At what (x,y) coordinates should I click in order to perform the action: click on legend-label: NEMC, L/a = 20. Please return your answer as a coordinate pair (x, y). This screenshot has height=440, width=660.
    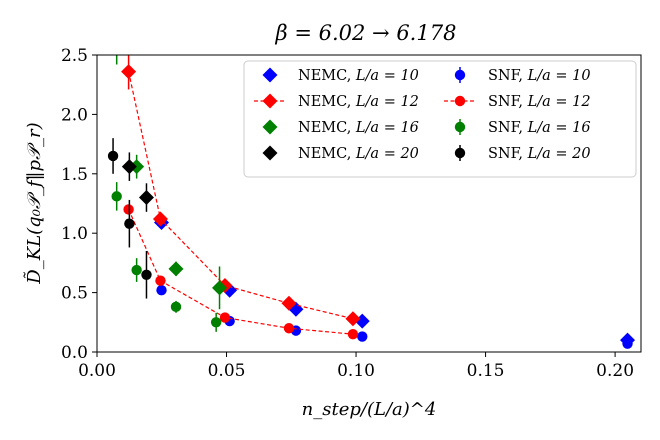
    Looking at the image, I should click on (358, 154).